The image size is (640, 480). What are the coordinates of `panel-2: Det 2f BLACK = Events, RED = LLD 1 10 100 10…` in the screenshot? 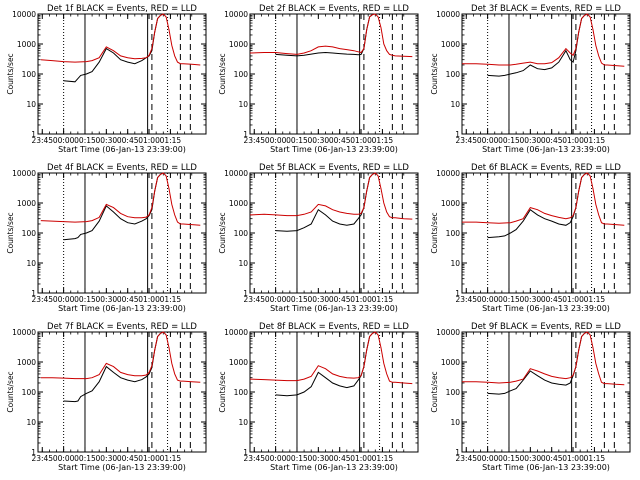 It's located at (318, 79).